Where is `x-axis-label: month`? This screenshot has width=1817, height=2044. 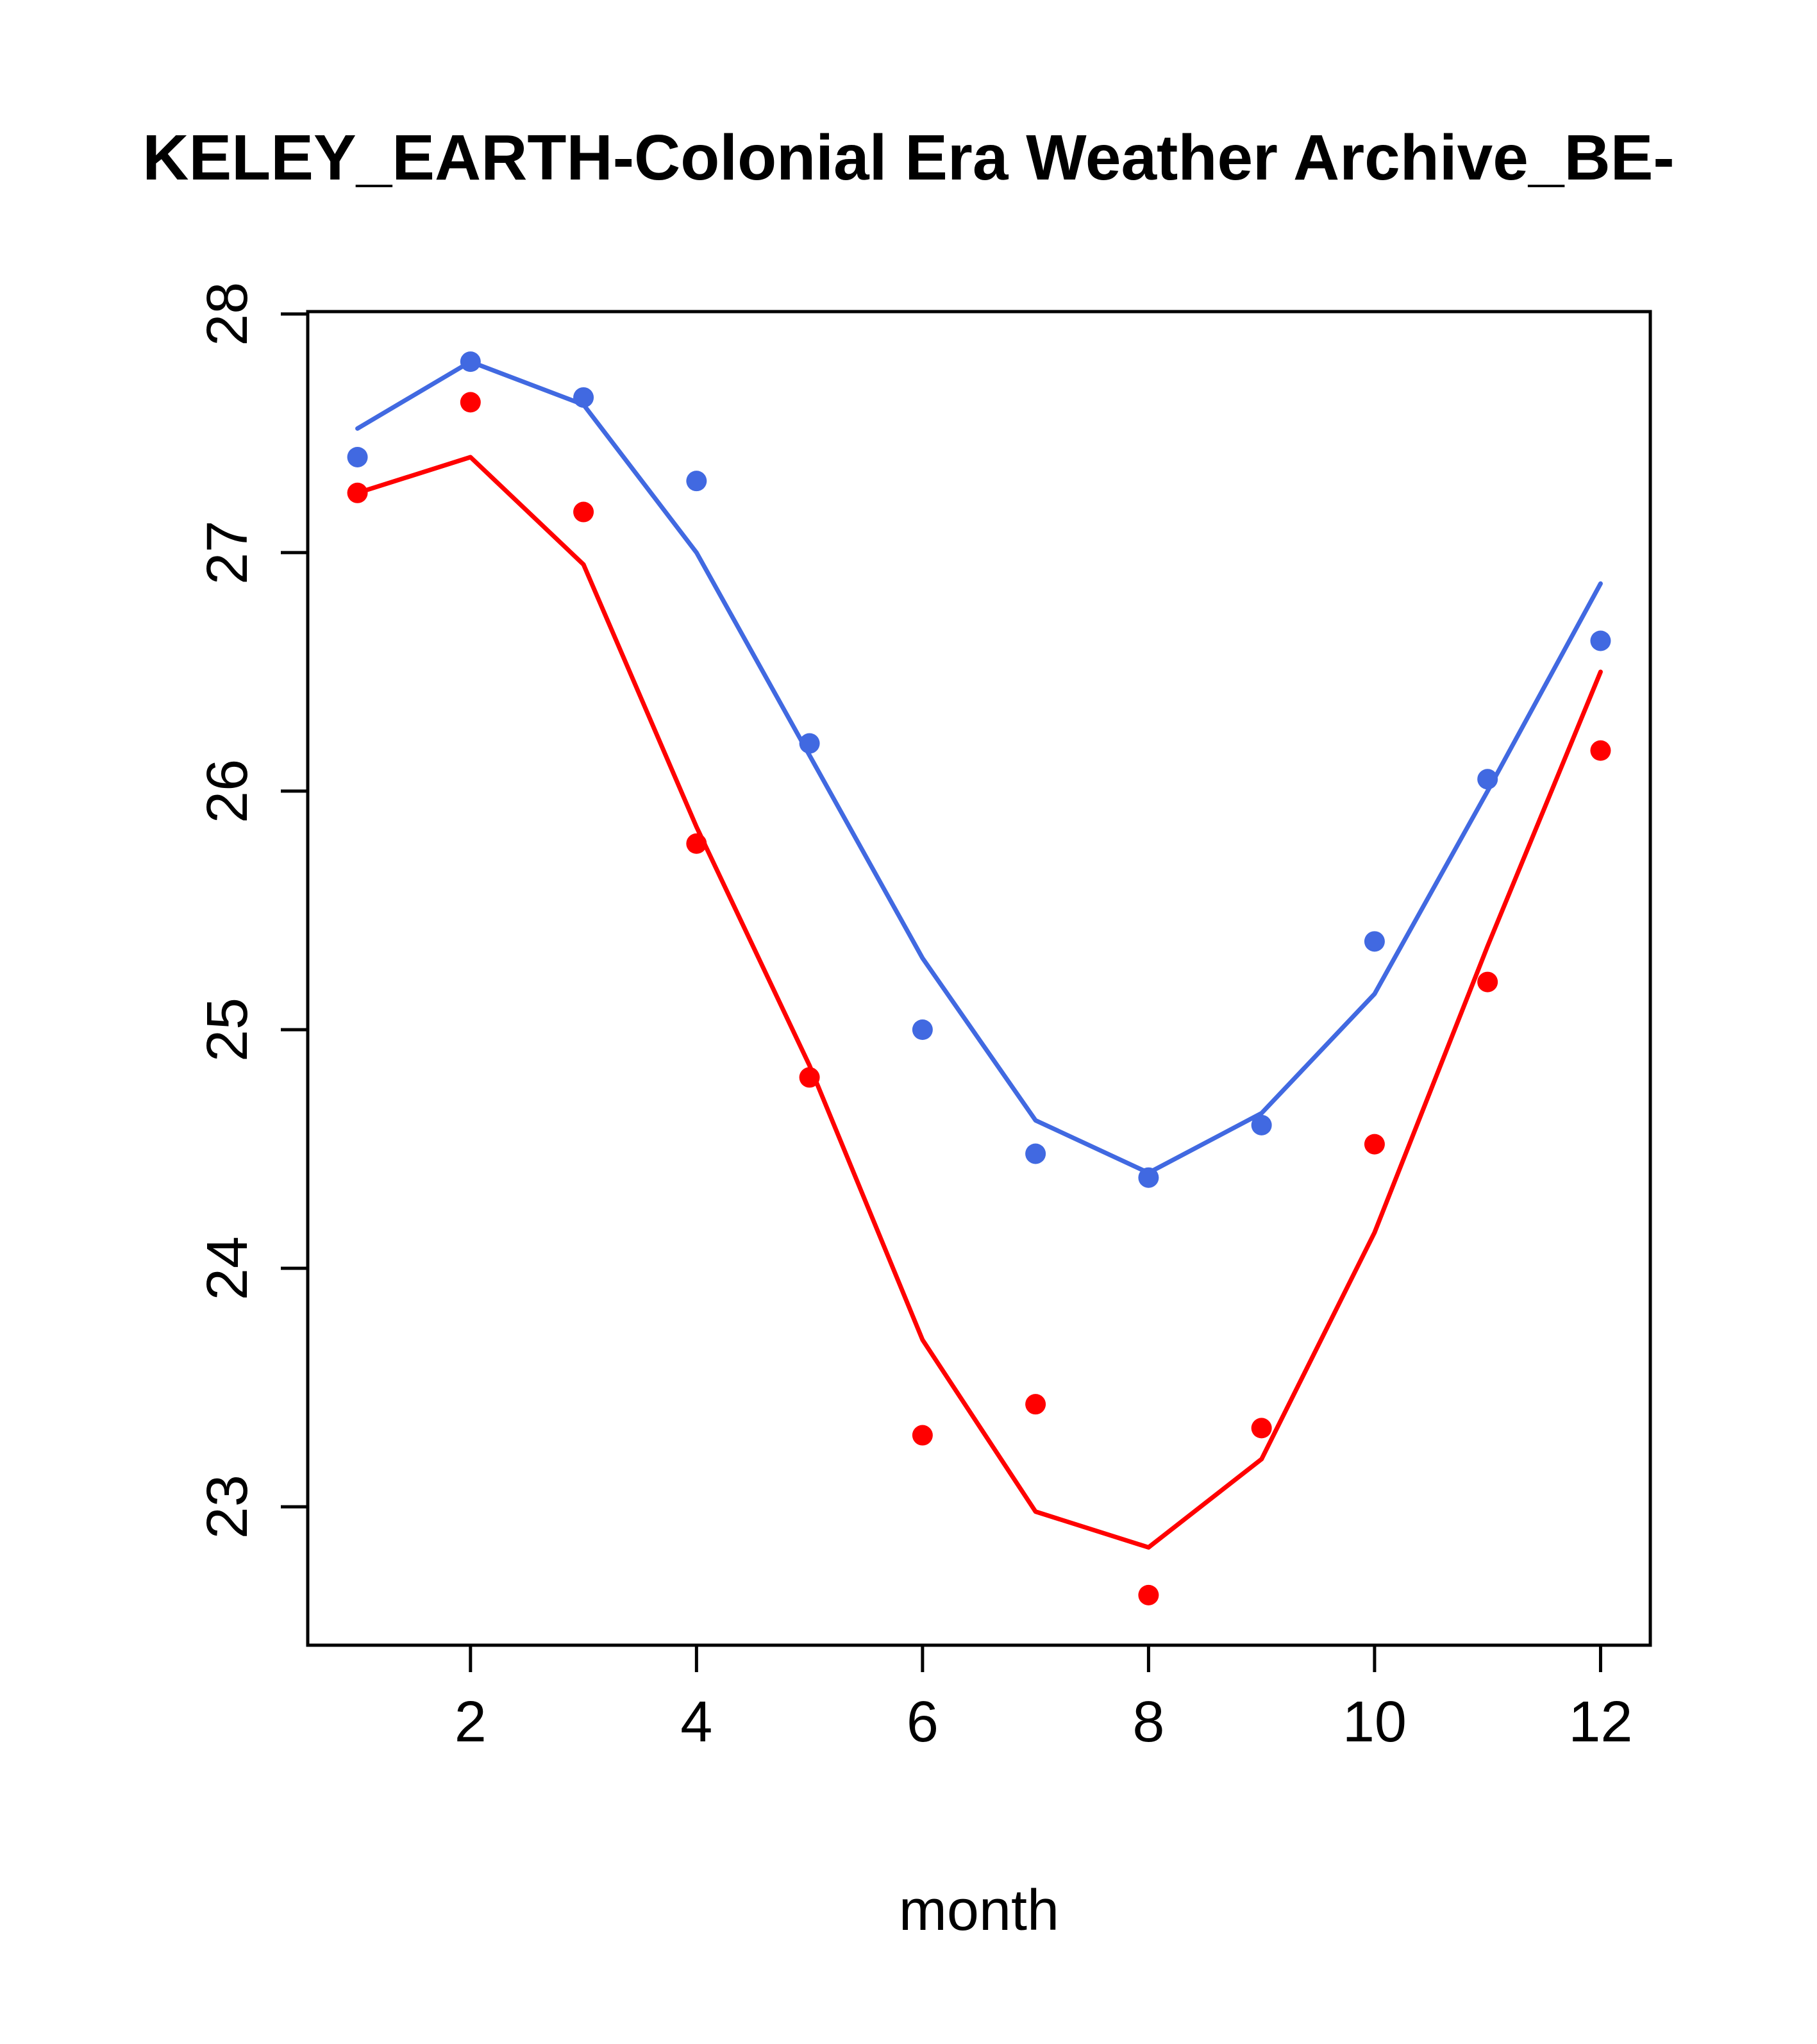 x-axis-label: month is located at coordinates (979, 1911).